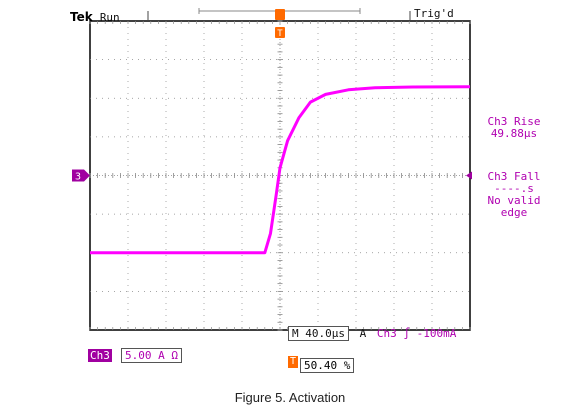 This screenshot has height=410, width=580. Describe the element at coordinates (514, 176) in the screenshot. I see `fall-label: Ch3 Fall` at that location.